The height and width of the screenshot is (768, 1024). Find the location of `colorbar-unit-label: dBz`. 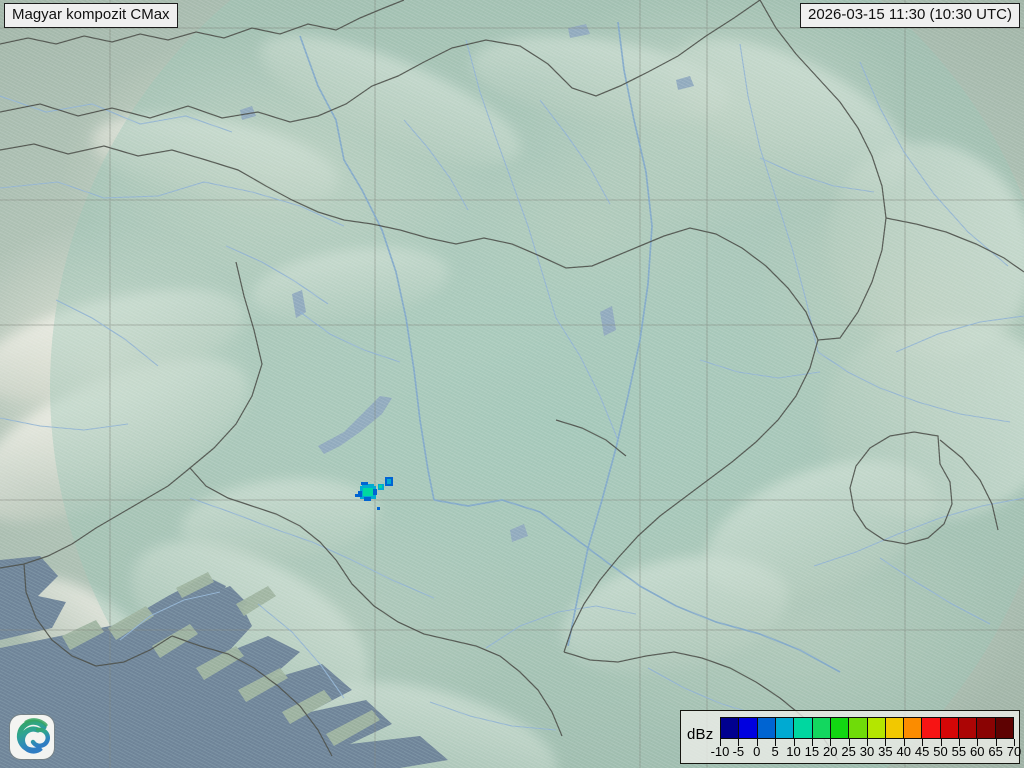

colorbar-unit-label: dBz is located at coordinates (700, 734).